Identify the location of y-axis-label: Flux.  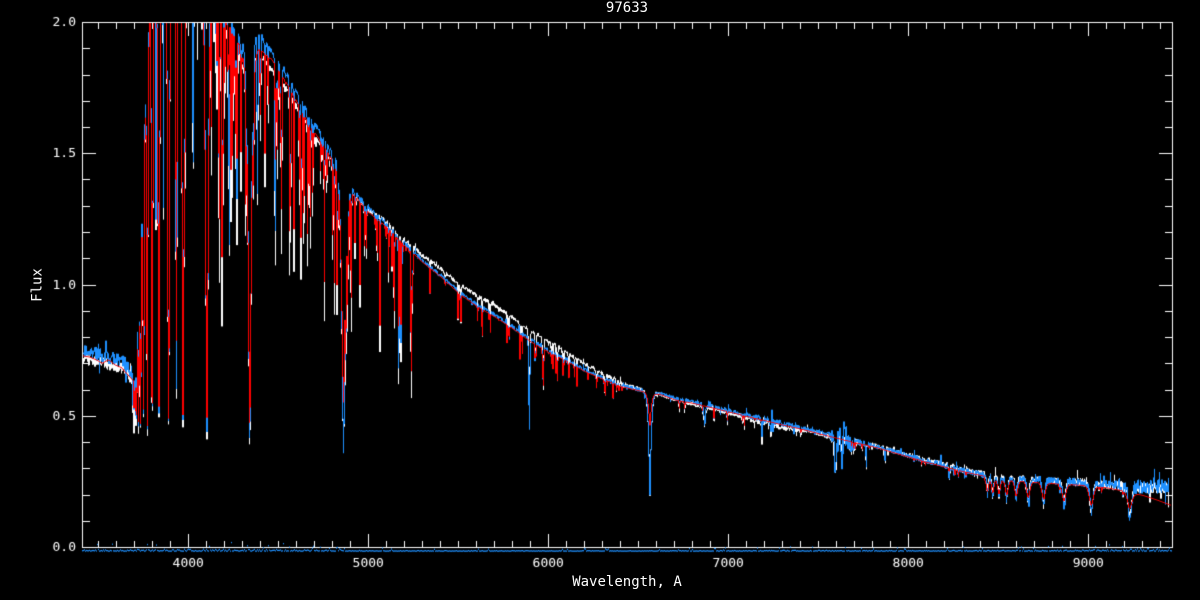
(37, 285).